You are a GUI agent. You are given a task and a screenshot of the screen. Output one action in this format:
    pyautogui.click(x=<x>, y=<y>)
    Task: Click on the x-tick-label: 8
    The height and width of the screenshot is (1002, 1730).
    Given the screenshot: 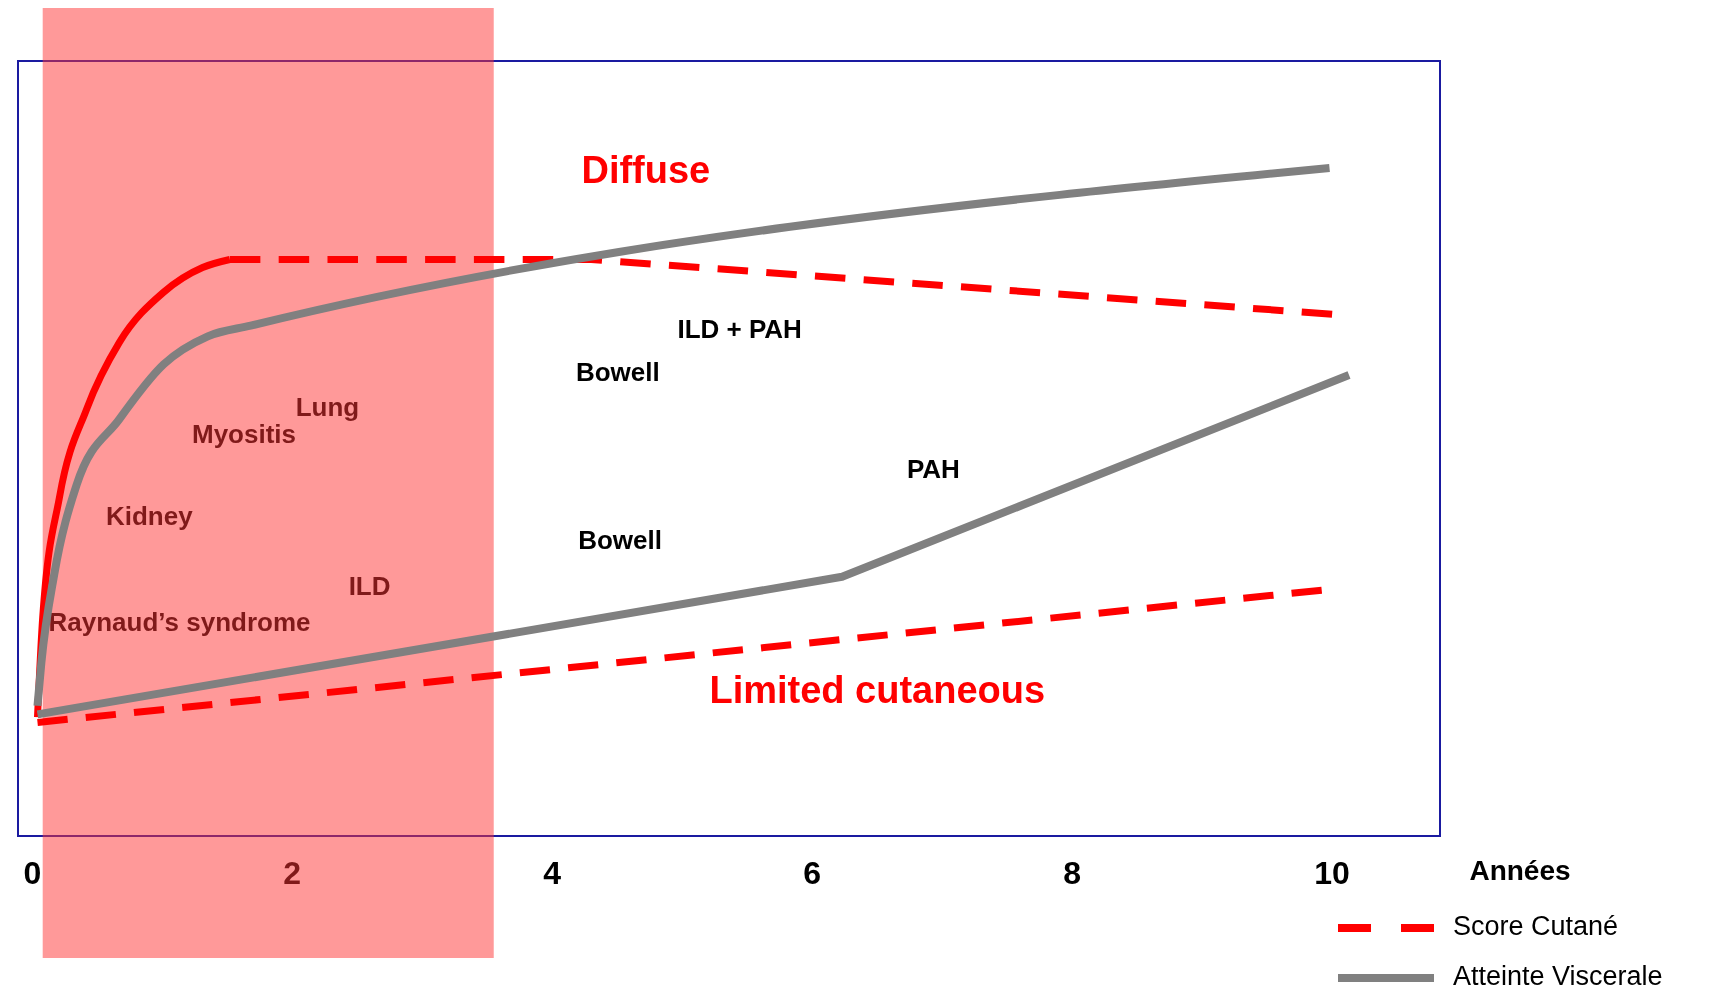 What is the action you would take?
    pyautogui.click(x=1072, y=873)
    